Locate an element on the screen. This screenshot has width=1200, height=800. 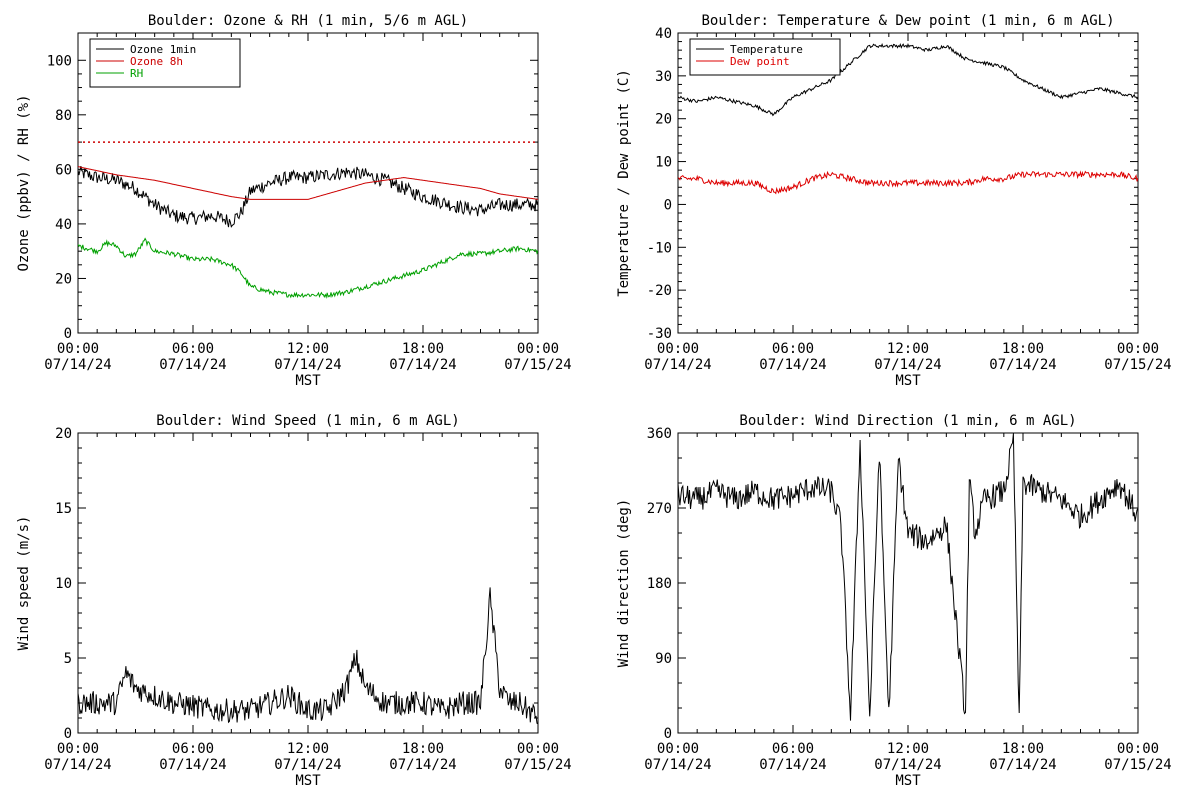
legend-label: RH is located at coordinates (136, 73).